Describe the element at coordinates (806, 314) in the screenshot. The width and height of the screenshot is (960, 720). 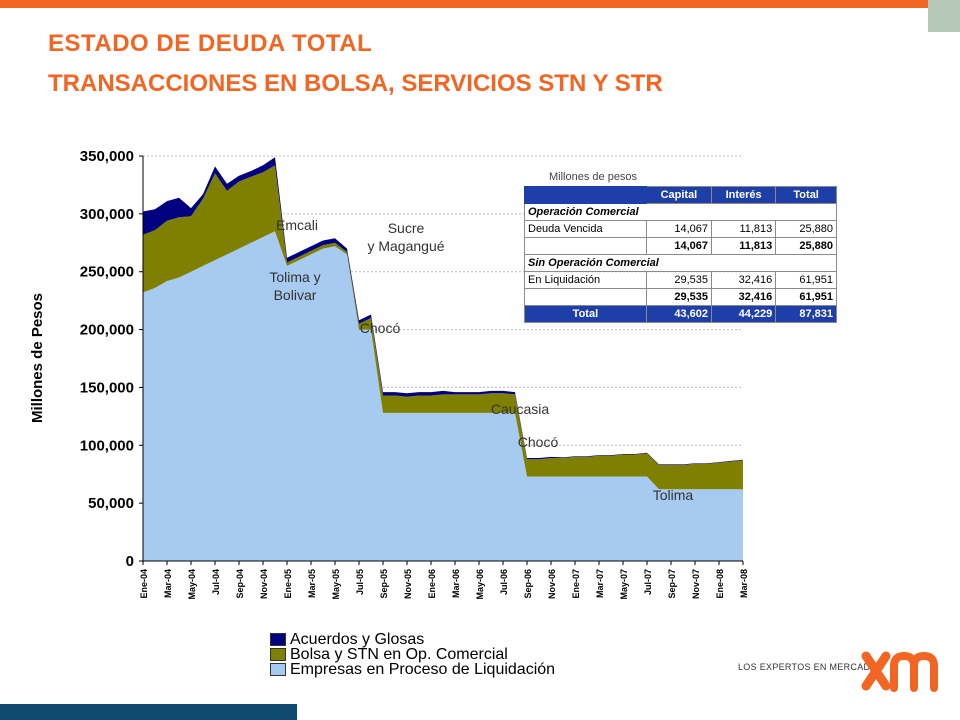
I see `cell-total: 87,831` at that location.